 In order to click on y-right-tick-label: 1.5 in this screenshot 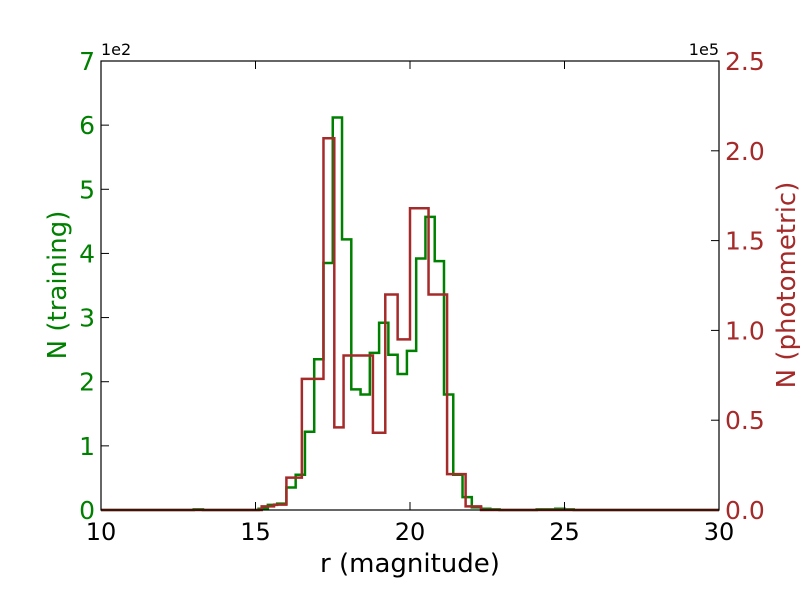, I will do `click(745, 241)`.